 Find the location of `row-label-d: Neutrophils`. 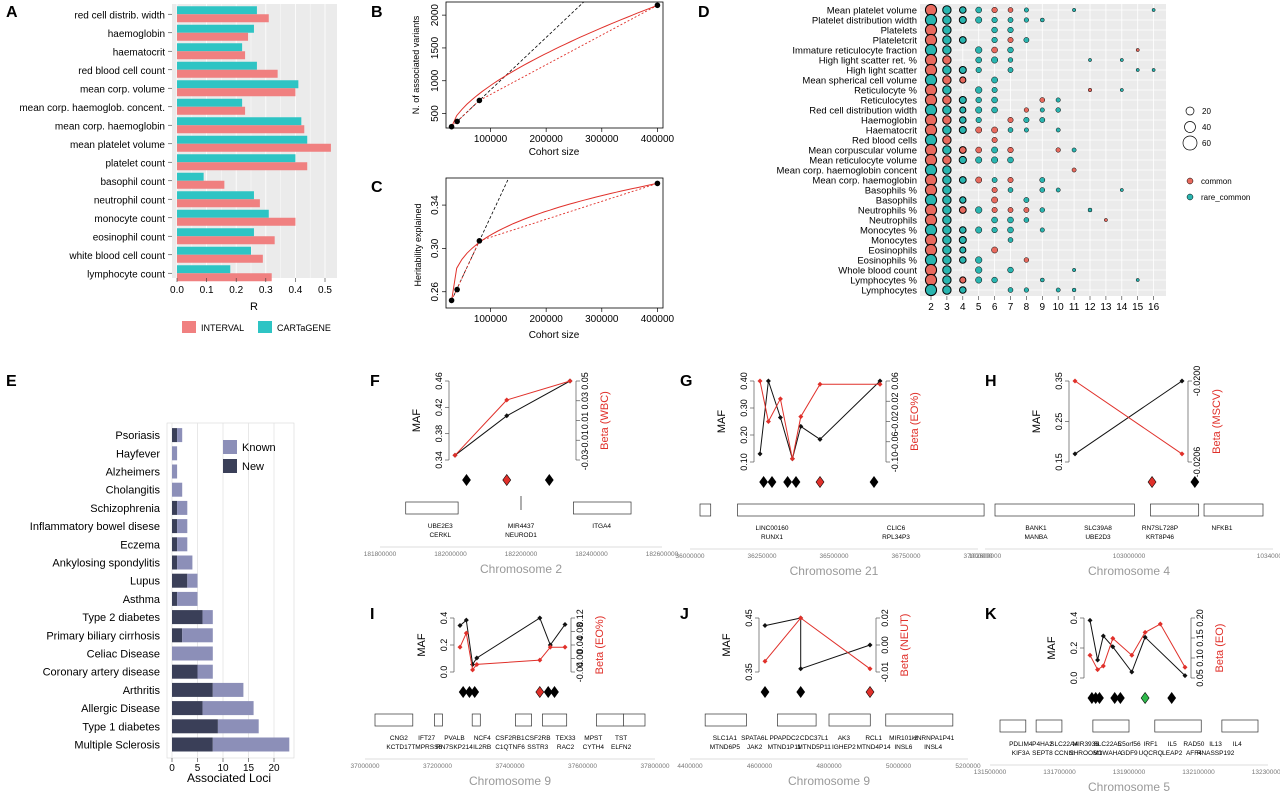

row-label-d: Neutrophils is located at coordinates (893, 221).